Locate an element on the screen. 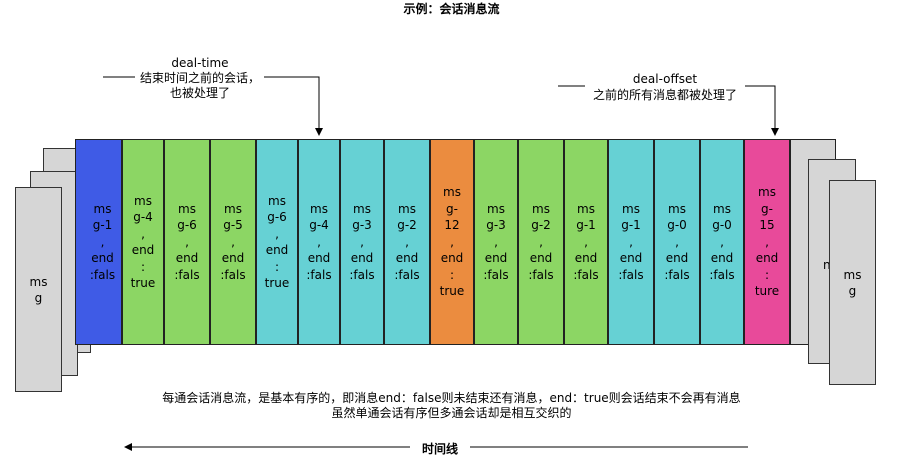 Image resolution: width=903 pixels, height=461 pixels. diagram-title: 示例：会话消息流 is located at coordinates (451, 9).